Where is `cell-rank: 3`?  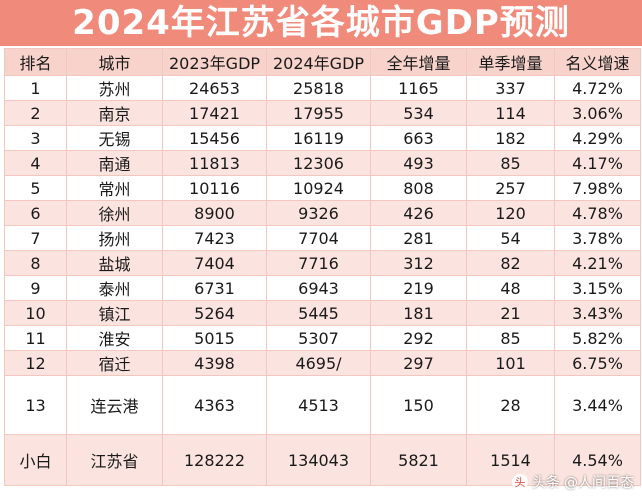
cell-rank: 3 is located at coordinates (35, 138).